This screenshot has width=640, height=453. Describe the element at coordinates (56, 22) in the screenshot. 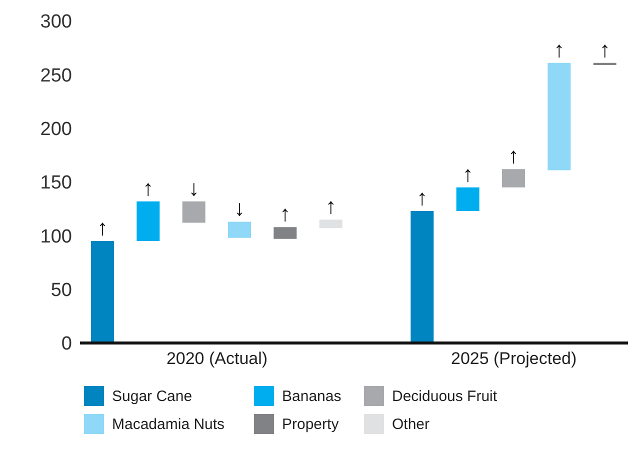

I see `y-tick-label: 300` at that location.